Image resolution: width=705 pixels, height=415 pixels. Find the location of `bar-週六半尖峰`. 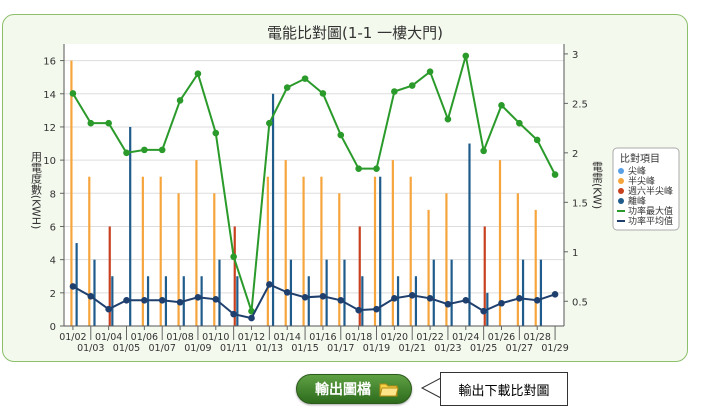

bar-週六半尖峰 is located at coordinates (234, 276).